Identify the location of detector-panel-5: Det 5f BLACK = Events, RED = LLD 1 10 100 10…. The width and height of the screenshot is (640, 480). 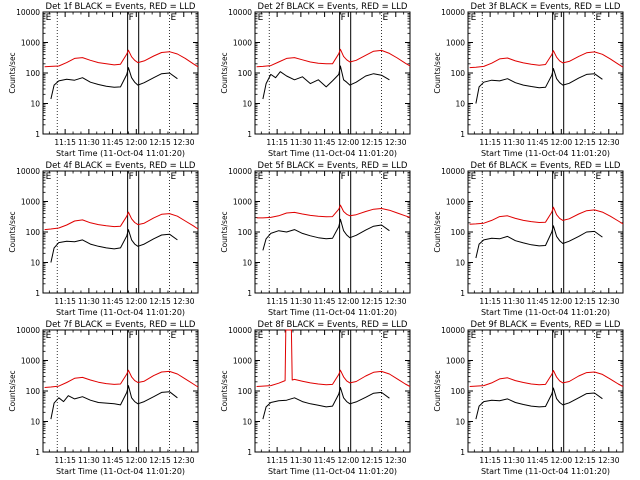
(315, 239).